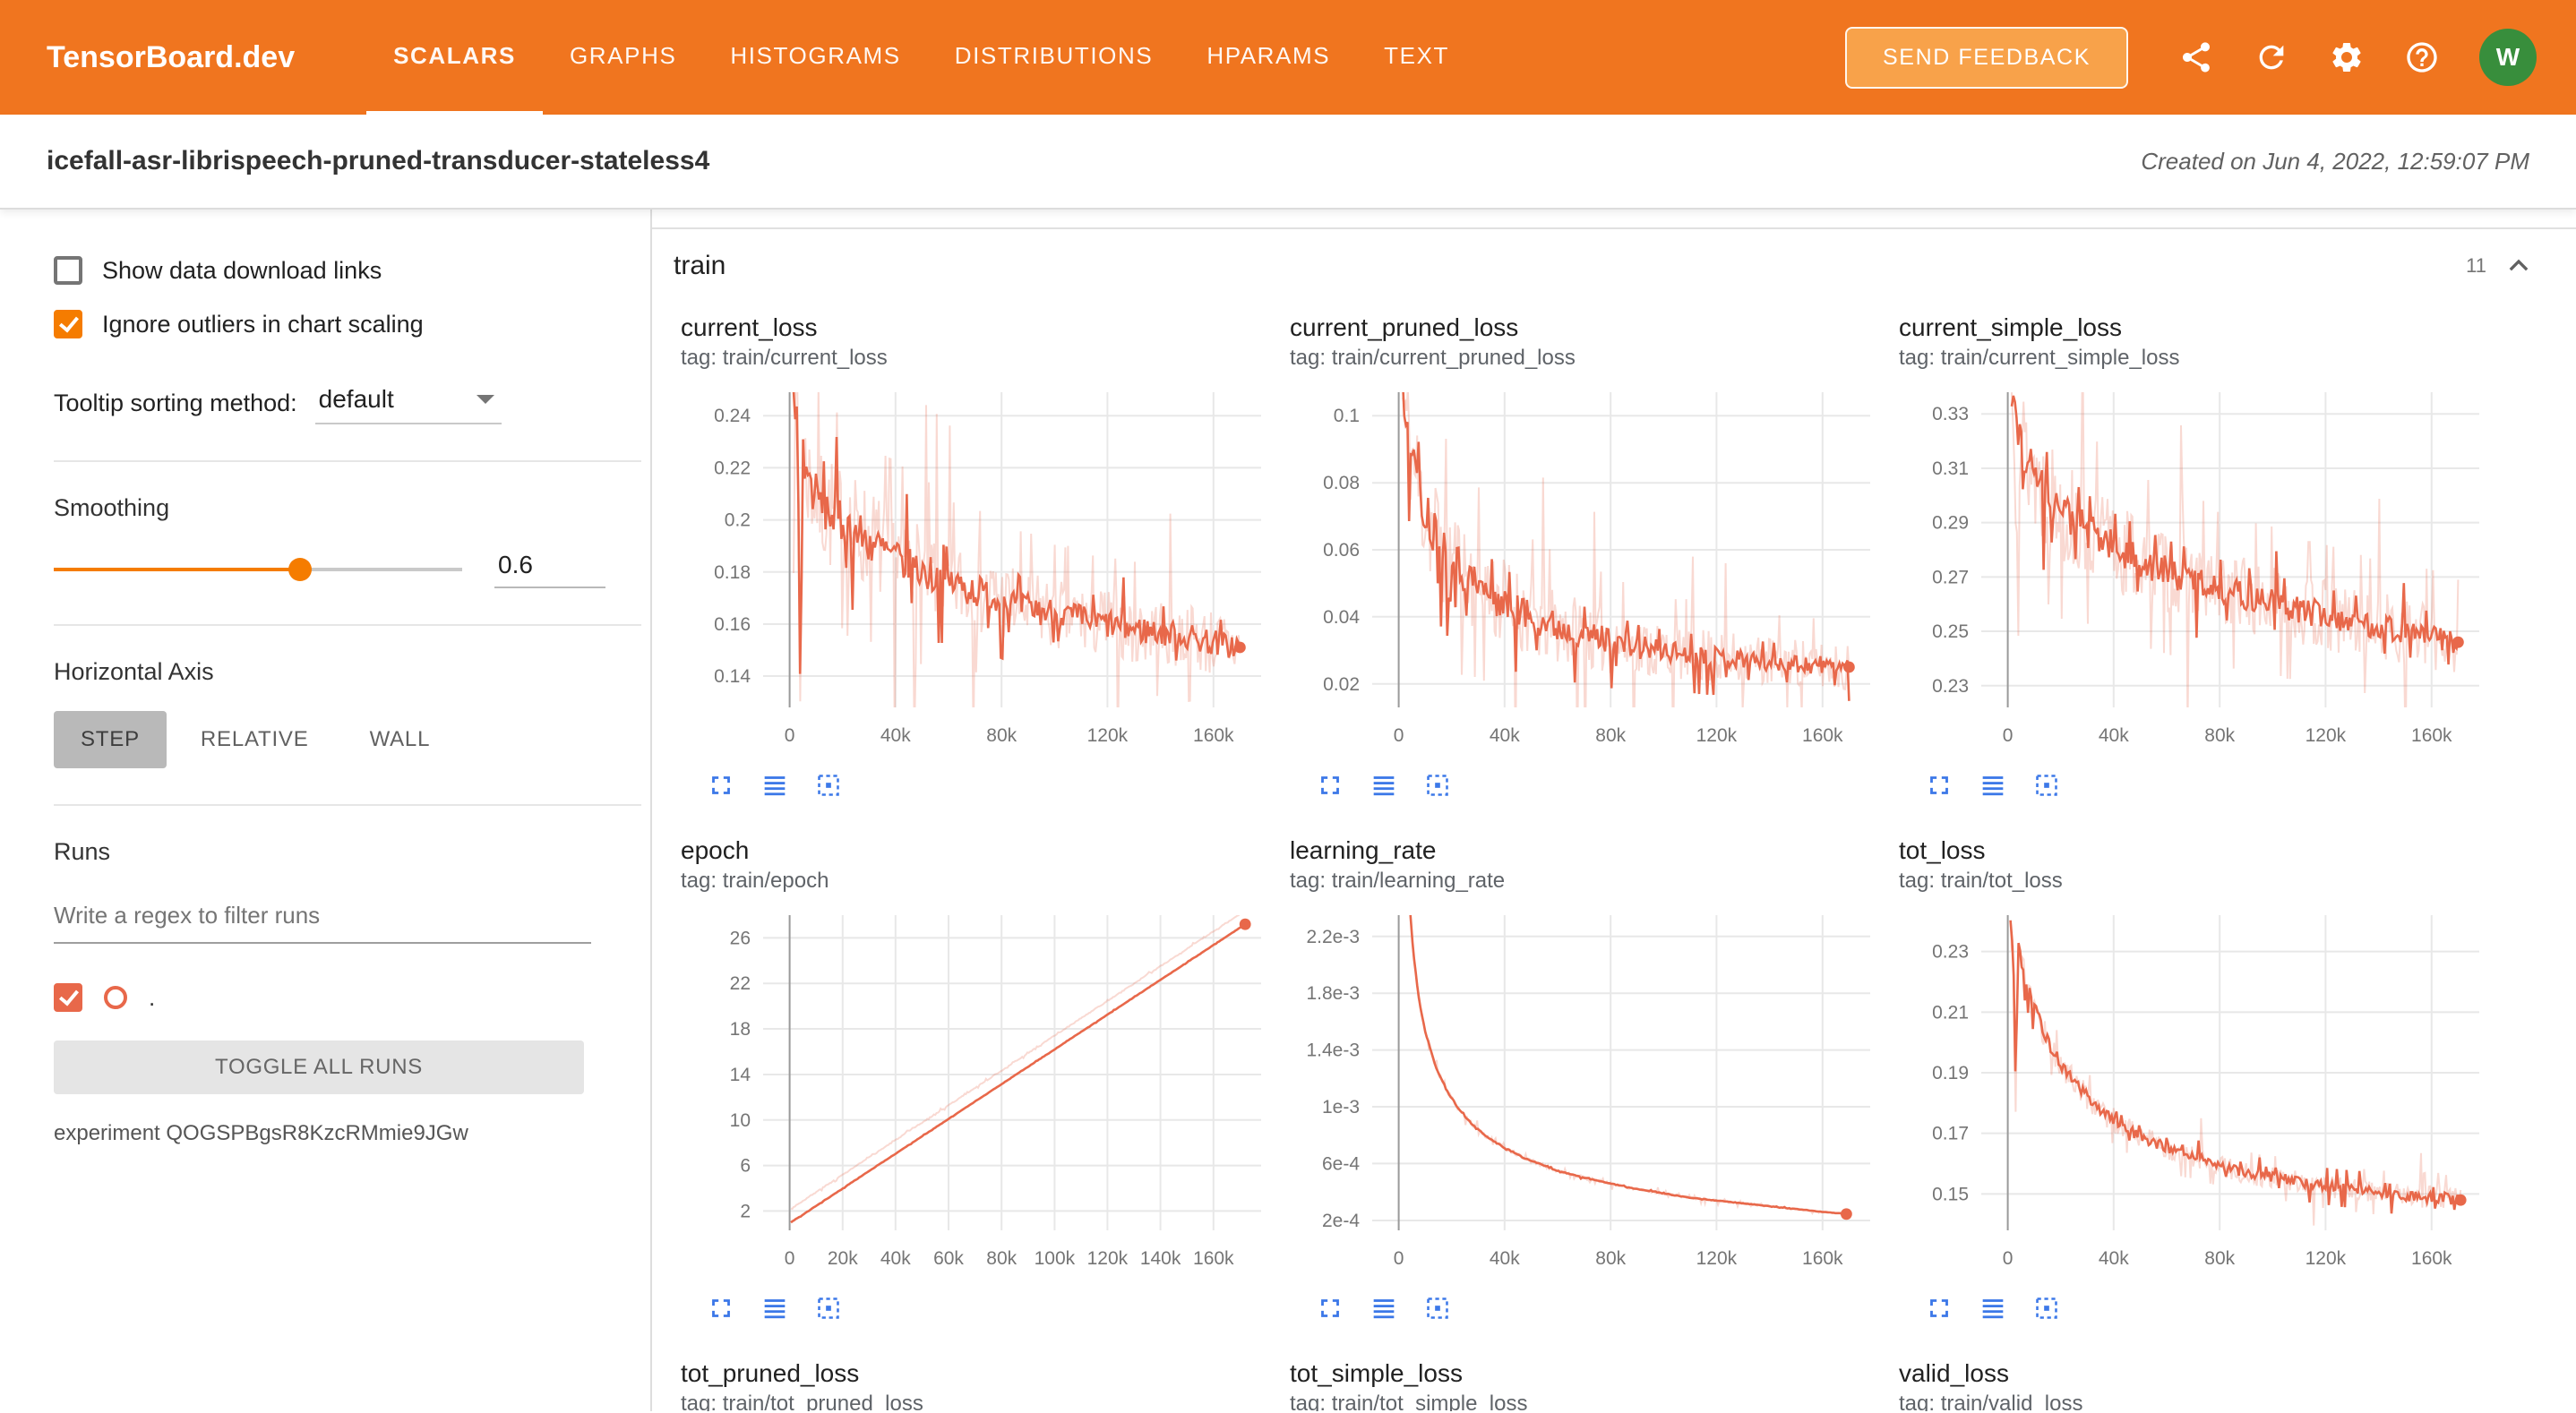 Image resolution: width=2576 pixels, height=1413 pixels. What do you see at coordinates (110, 739) in the screenshot?
I see `haxis-step-button: STEP` at bounding box center [110, 739].